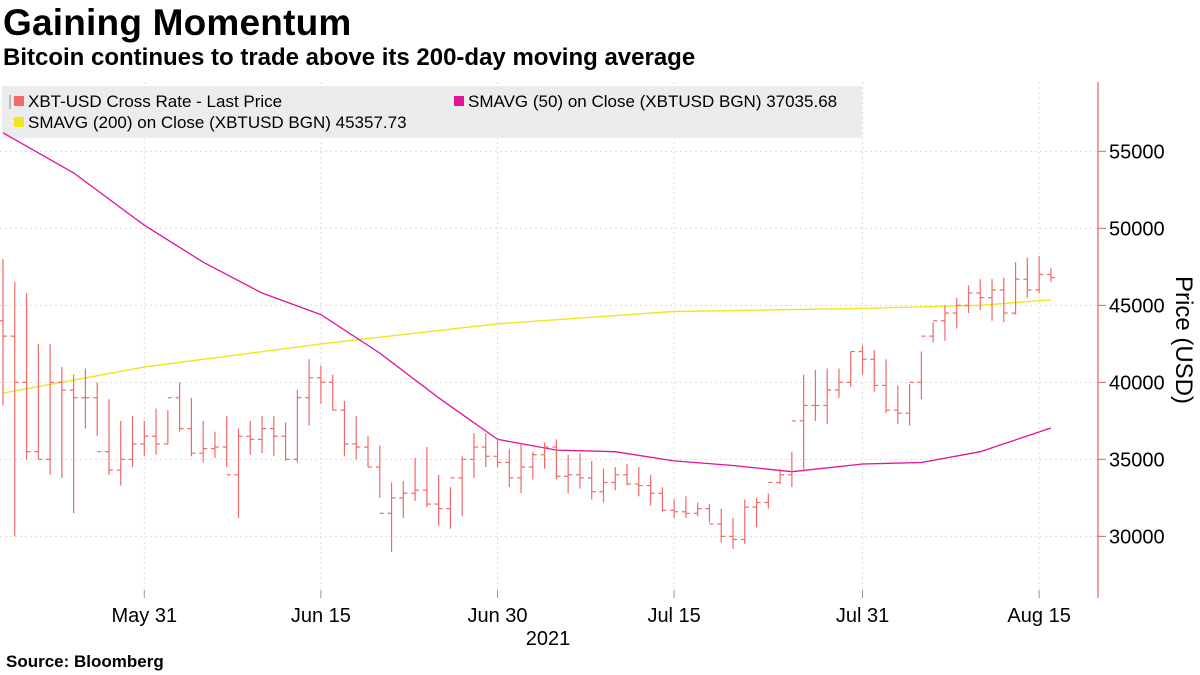 The height and width of the screenshot is (675, 1200). I want to click on x-tick-label: Jul 15, so click(673, 616).